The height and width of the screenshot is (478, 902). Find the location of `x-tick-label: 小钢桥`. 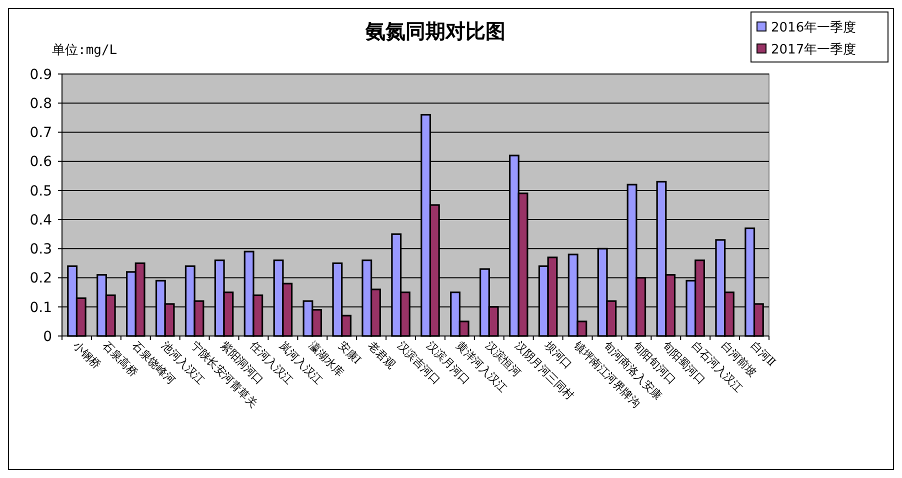

x-tick-label: 小钢桥 is located at coordinates (87, 355).